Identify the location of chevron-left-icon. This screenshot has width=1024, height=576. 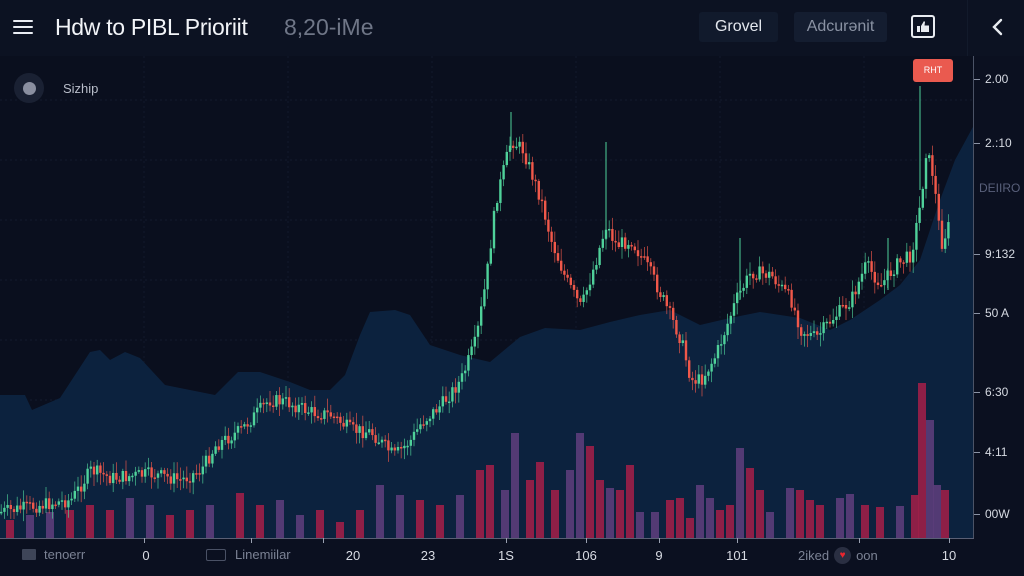
(998, 27).